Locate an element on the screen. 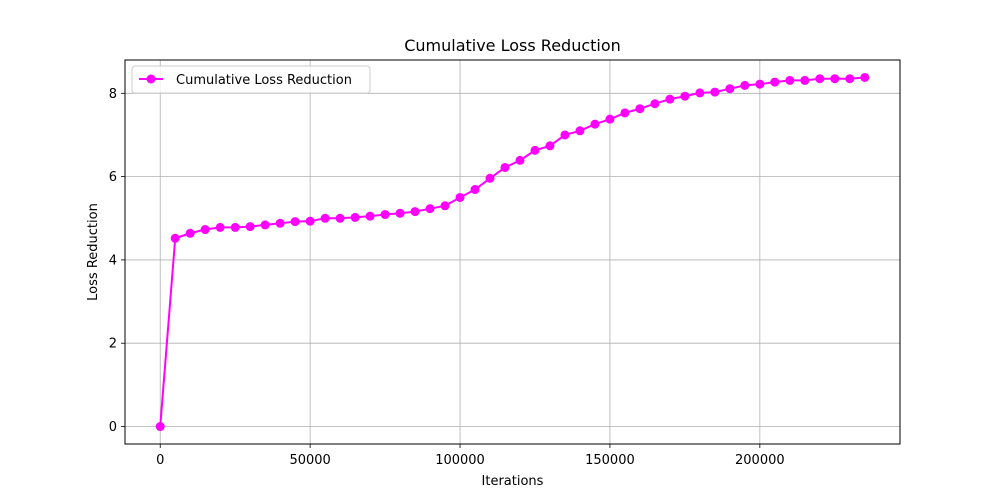 The height and width of the screenshot is (500, 1000). x-tick-label: 200000 is located at coordinates (760, 460).